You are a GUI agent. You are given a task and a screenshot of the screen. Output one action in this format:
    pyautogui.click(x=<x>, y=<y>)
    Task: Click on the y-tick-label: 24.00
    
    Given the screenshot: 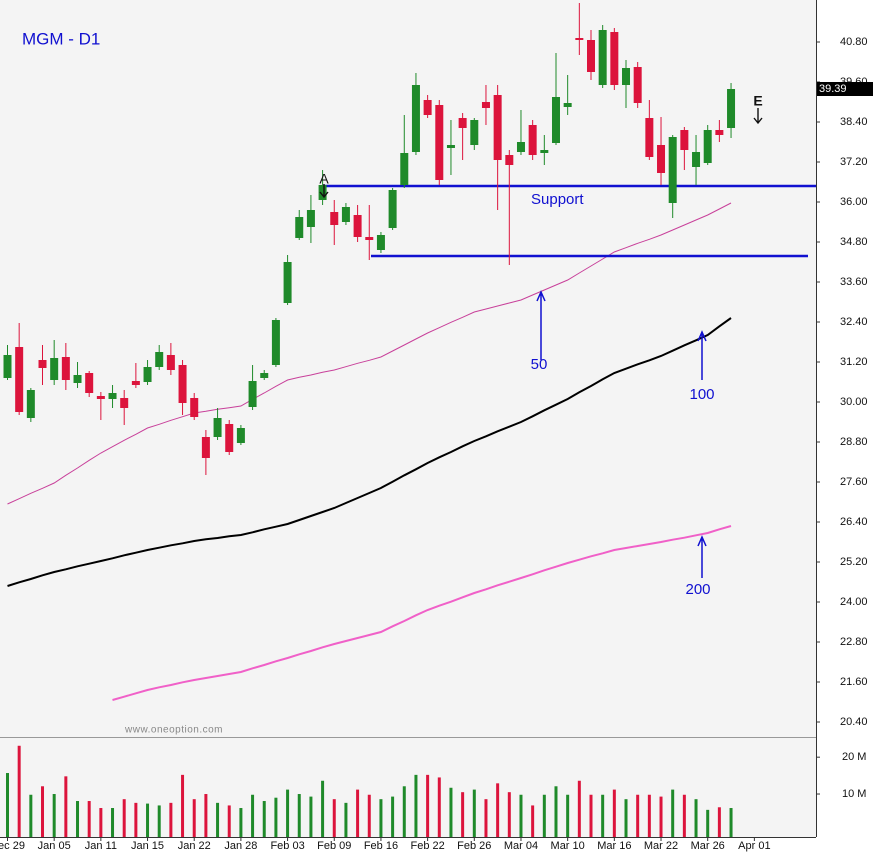 What is the action you would take?
    pyautogui.click(x=854, y=602)
    